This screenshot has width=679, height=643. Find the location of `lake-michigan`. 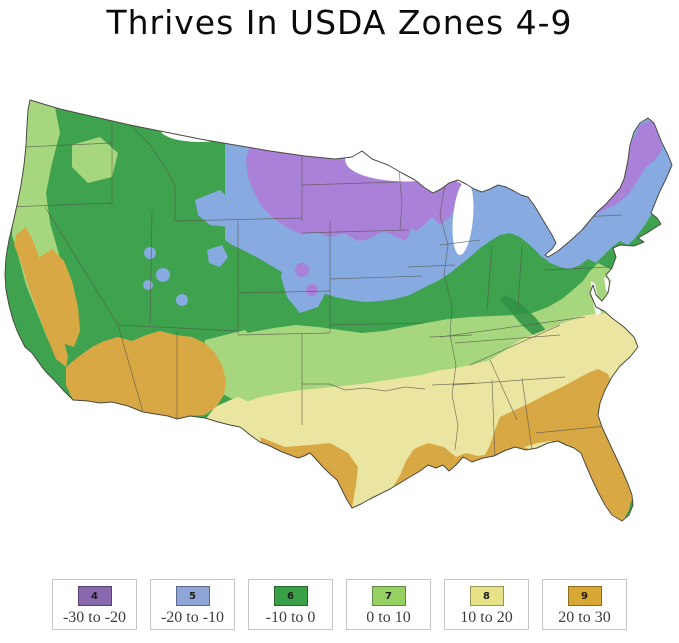

lake-michigan is located at coordinates (463, 218).